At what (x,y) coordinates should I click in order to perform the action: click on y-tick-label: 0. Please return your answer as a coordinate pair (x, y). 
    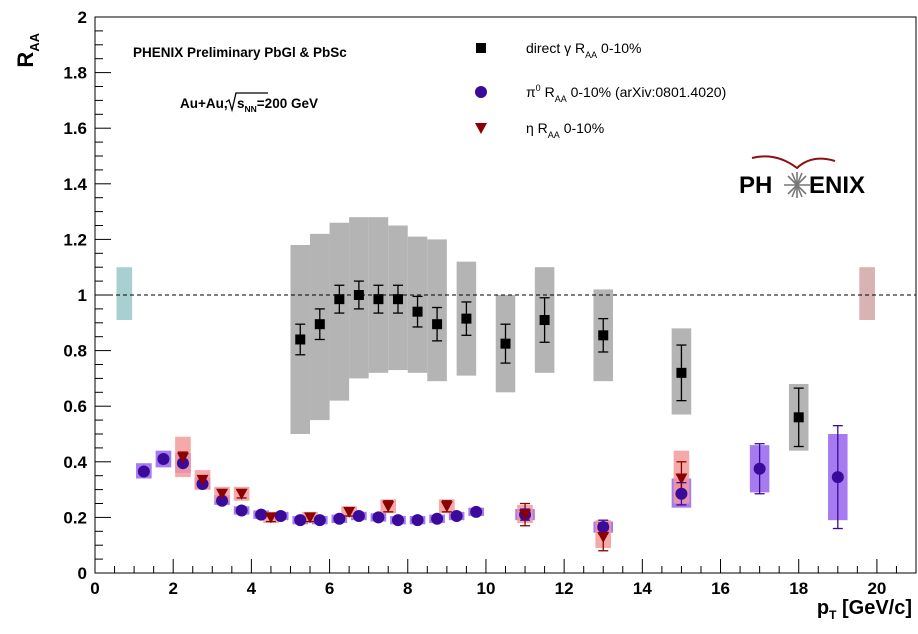
    Looking at the image, I should click on (82, 573).